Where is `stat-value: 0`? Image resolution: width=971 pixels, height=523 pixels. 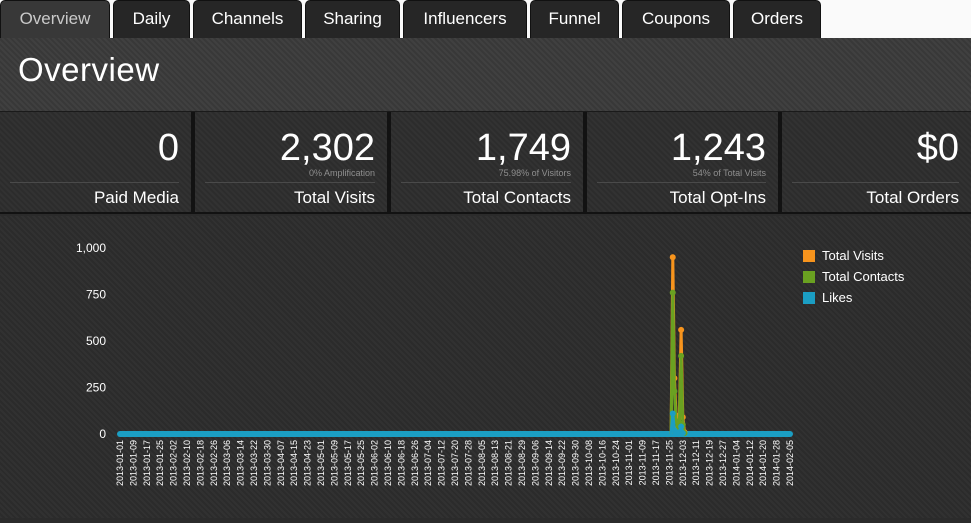 stat-value: 0 is located at coordinates (168, 148).